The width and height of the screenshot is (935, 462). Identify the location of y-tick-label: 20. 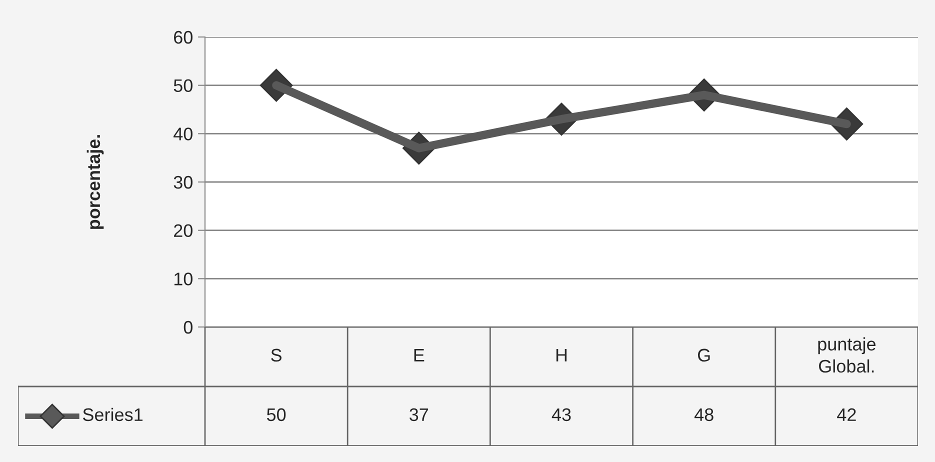
(183, 231).